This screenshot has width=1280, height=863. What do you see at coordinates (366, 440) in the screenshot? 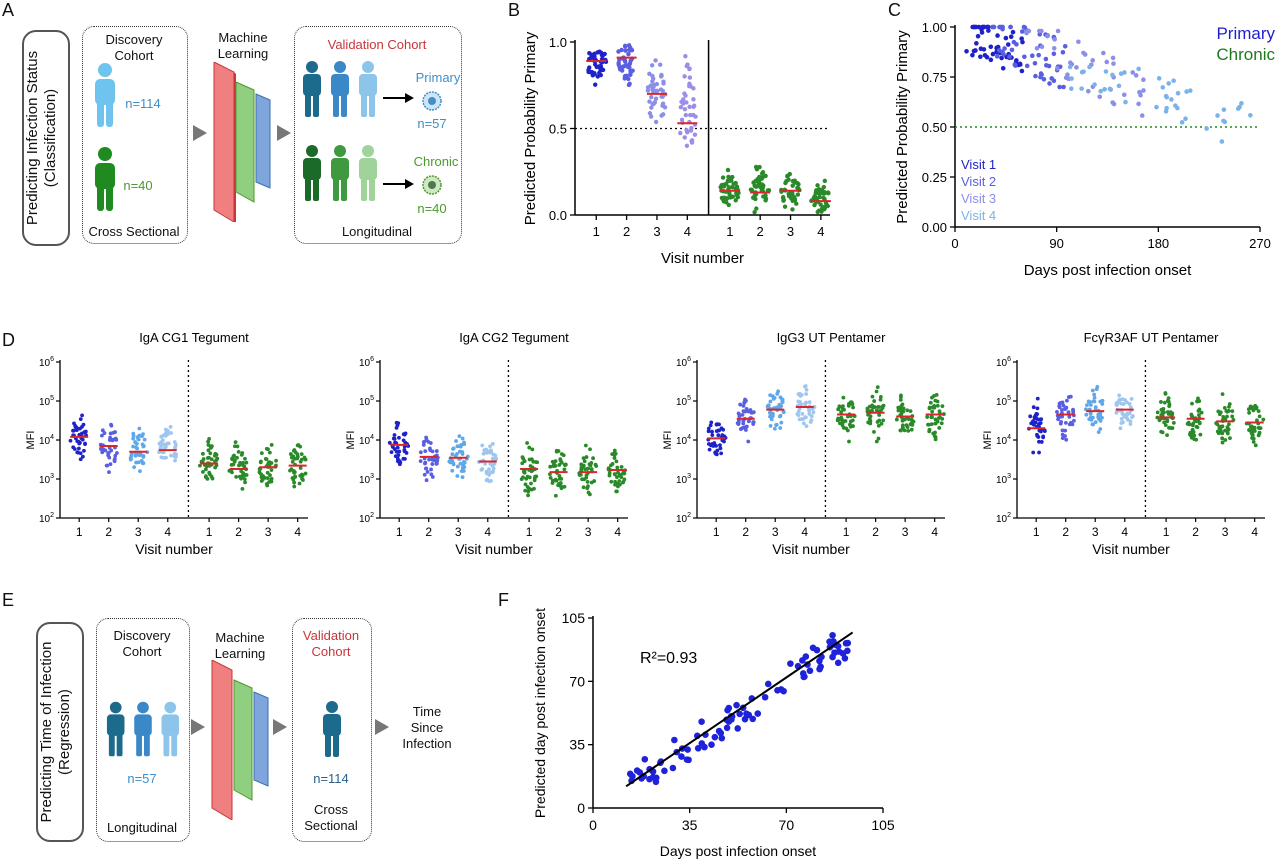
I see `y-tick-label: 10⁴` at bounding box center [366, 440].